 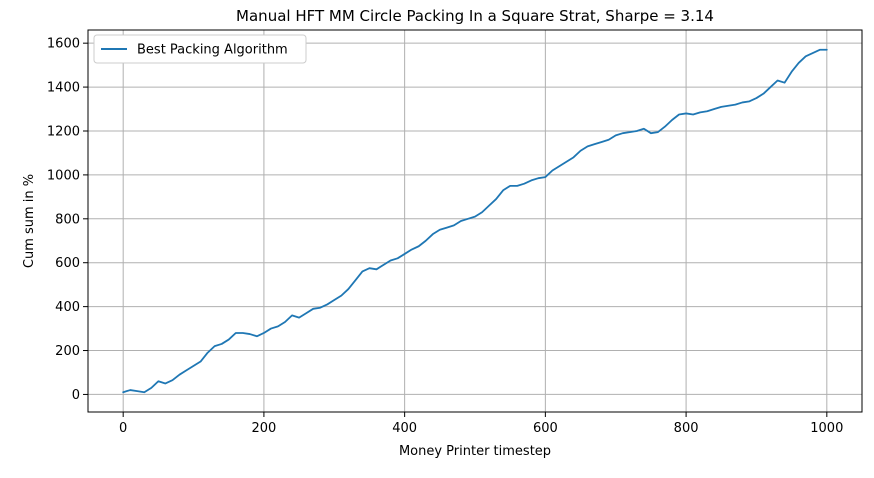 What do you see at coordinates (686, 428) in the screenshot?
I see `x-tick-label: 800` at bounding box center [686, 428].